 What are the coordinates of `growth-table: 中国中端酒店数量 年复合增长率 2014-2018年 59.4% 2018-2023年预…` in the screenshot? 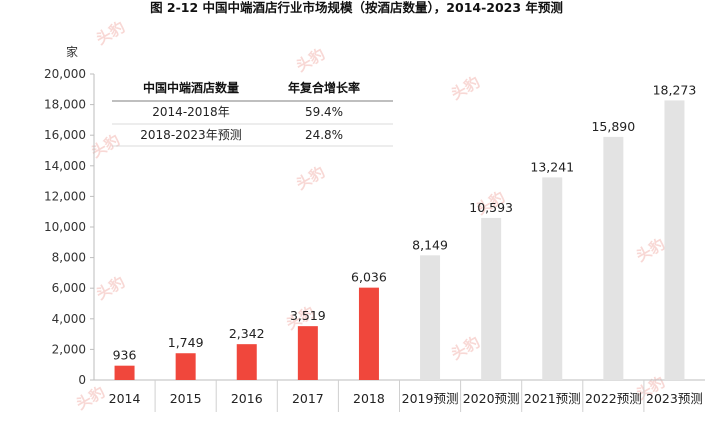 It's located at (252, 113).